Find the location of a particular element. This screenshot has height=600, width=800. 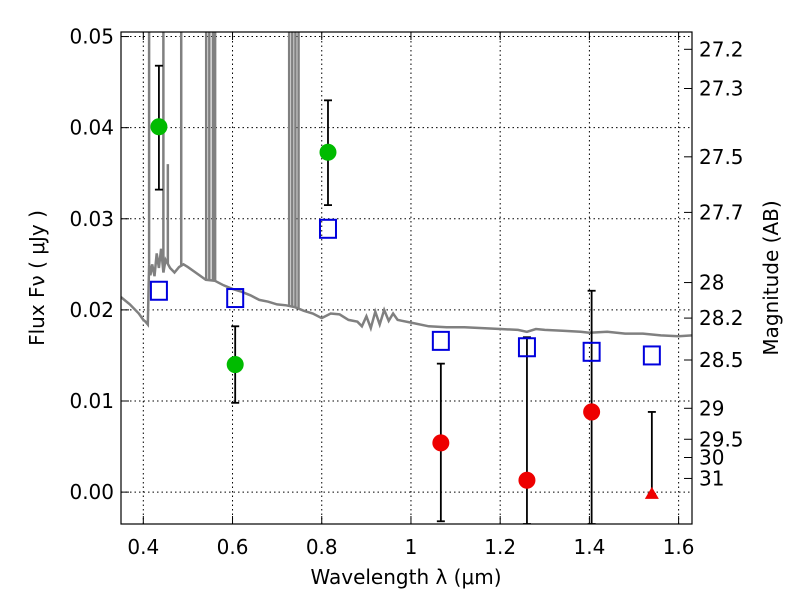

x-tick-label: 0.6 is located at coordinates (233, 547).